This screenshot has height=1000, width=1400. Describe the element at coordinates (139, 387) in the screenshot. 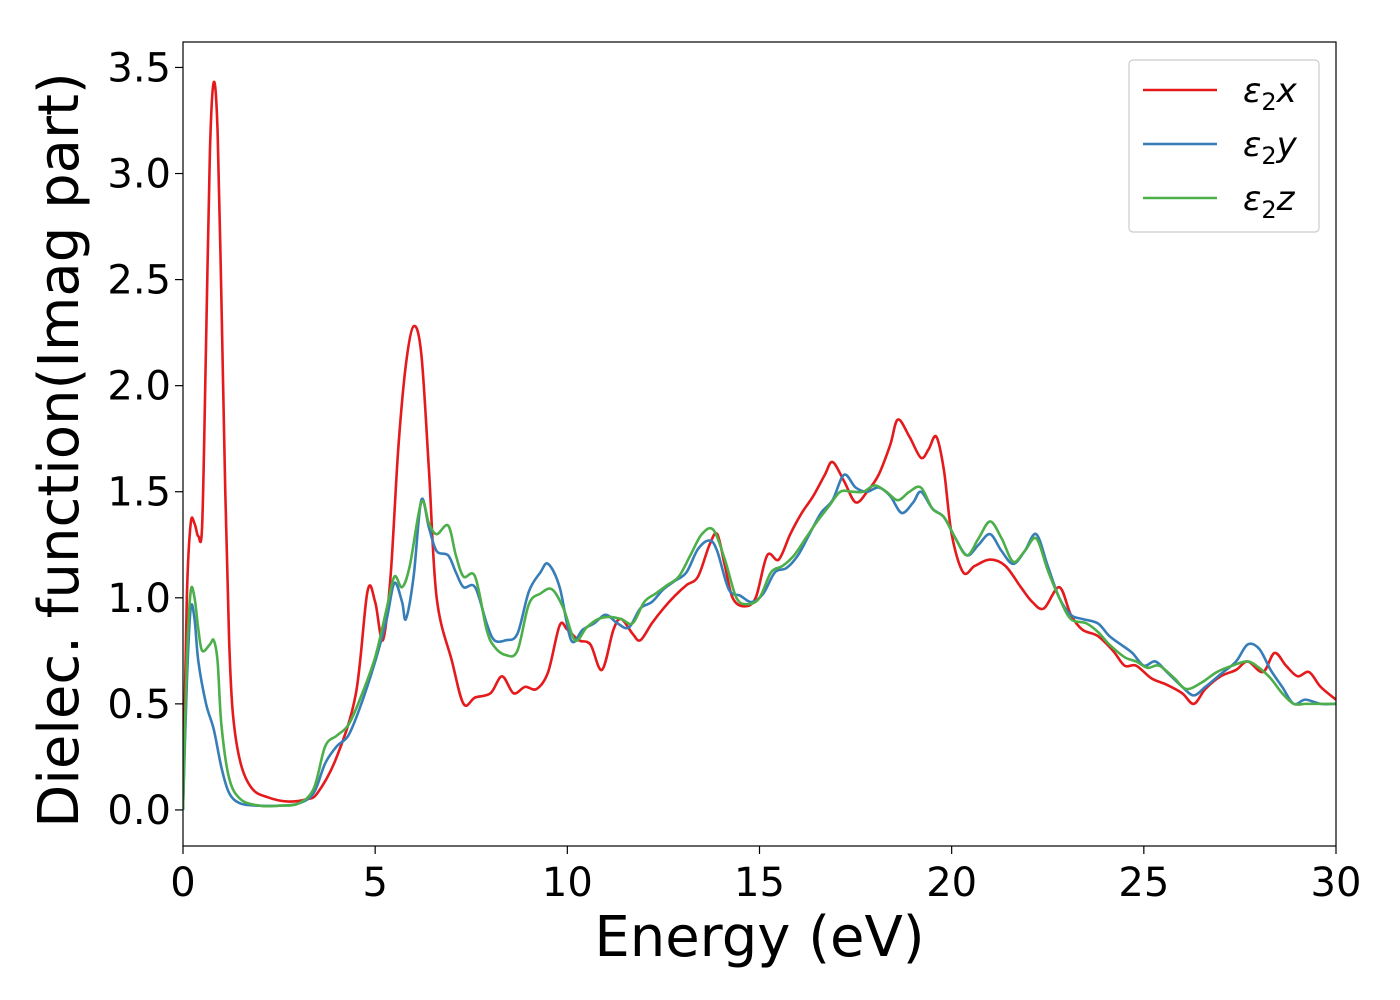

I see `y-tick-label: 2.0` at that location.